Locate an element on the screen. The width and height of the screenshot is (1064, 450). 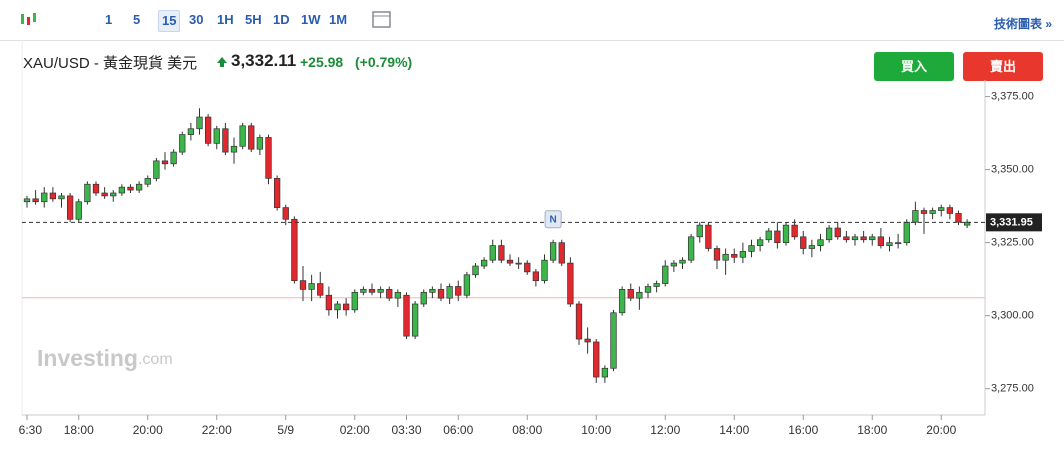
x-tick-label: 20:00 is located at coordinates (148, 430).